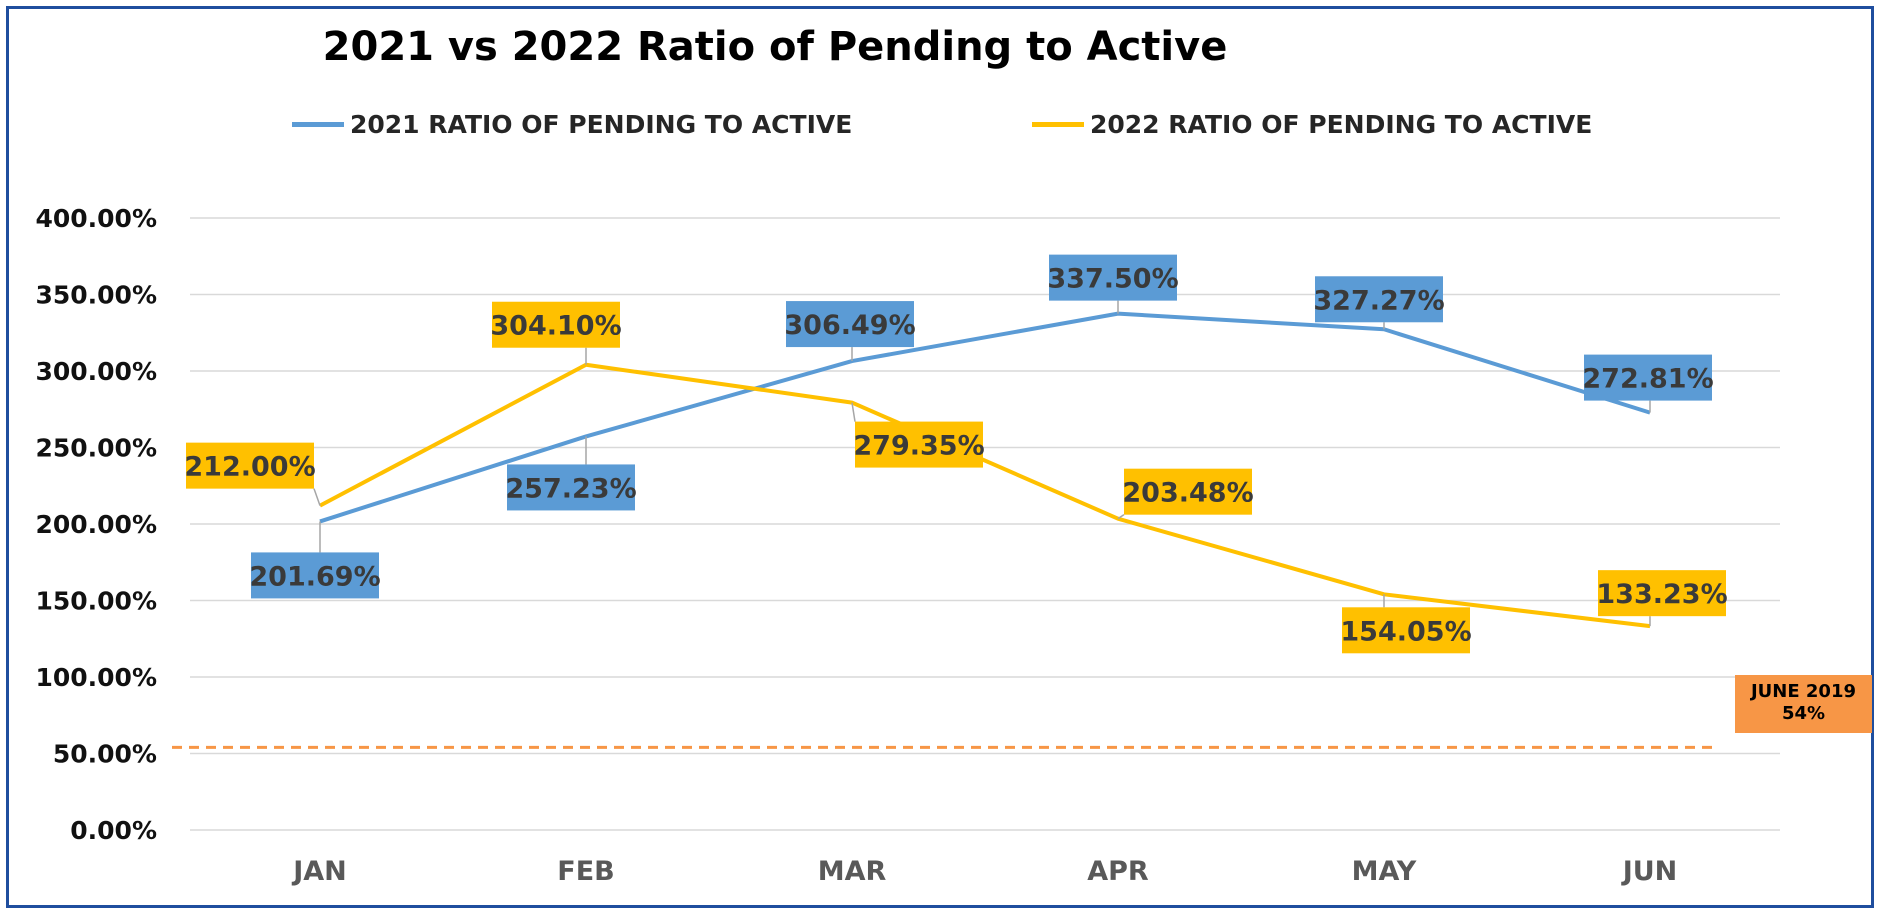 This screenshot has height=918, width=1884. I want to click on data-label-0-5: 272.81%, so click(1647, 379).